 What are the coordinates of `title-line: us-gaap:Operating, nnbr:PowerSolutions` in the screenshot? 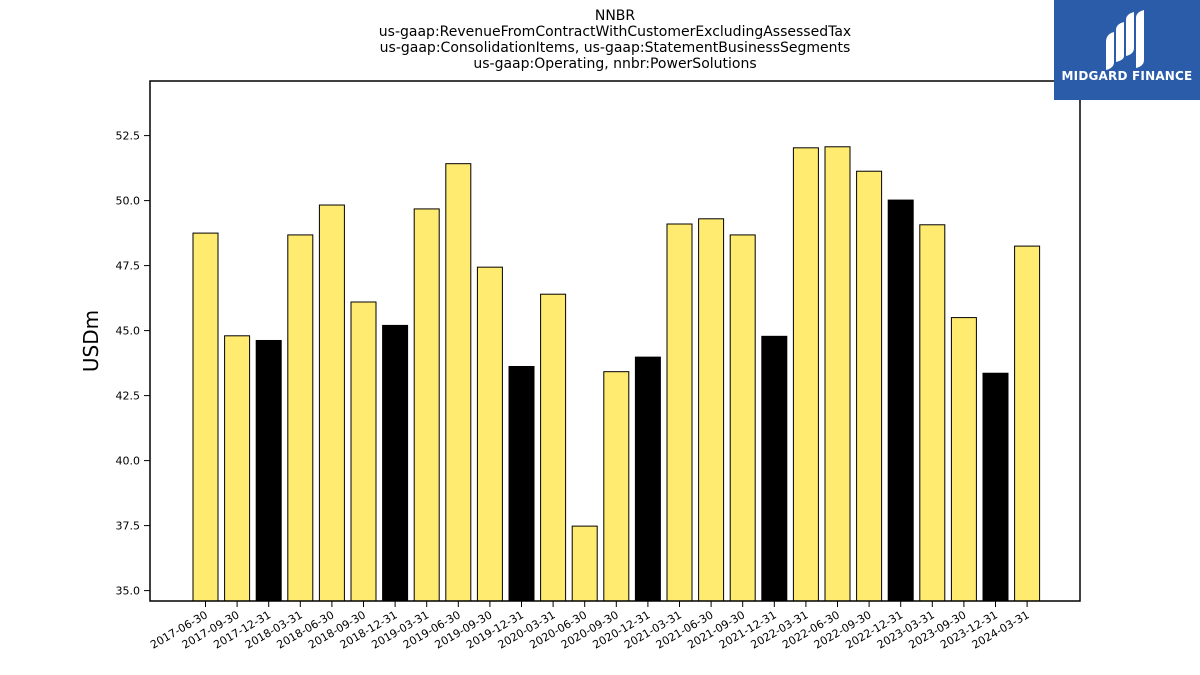 It's located at (614, 64).